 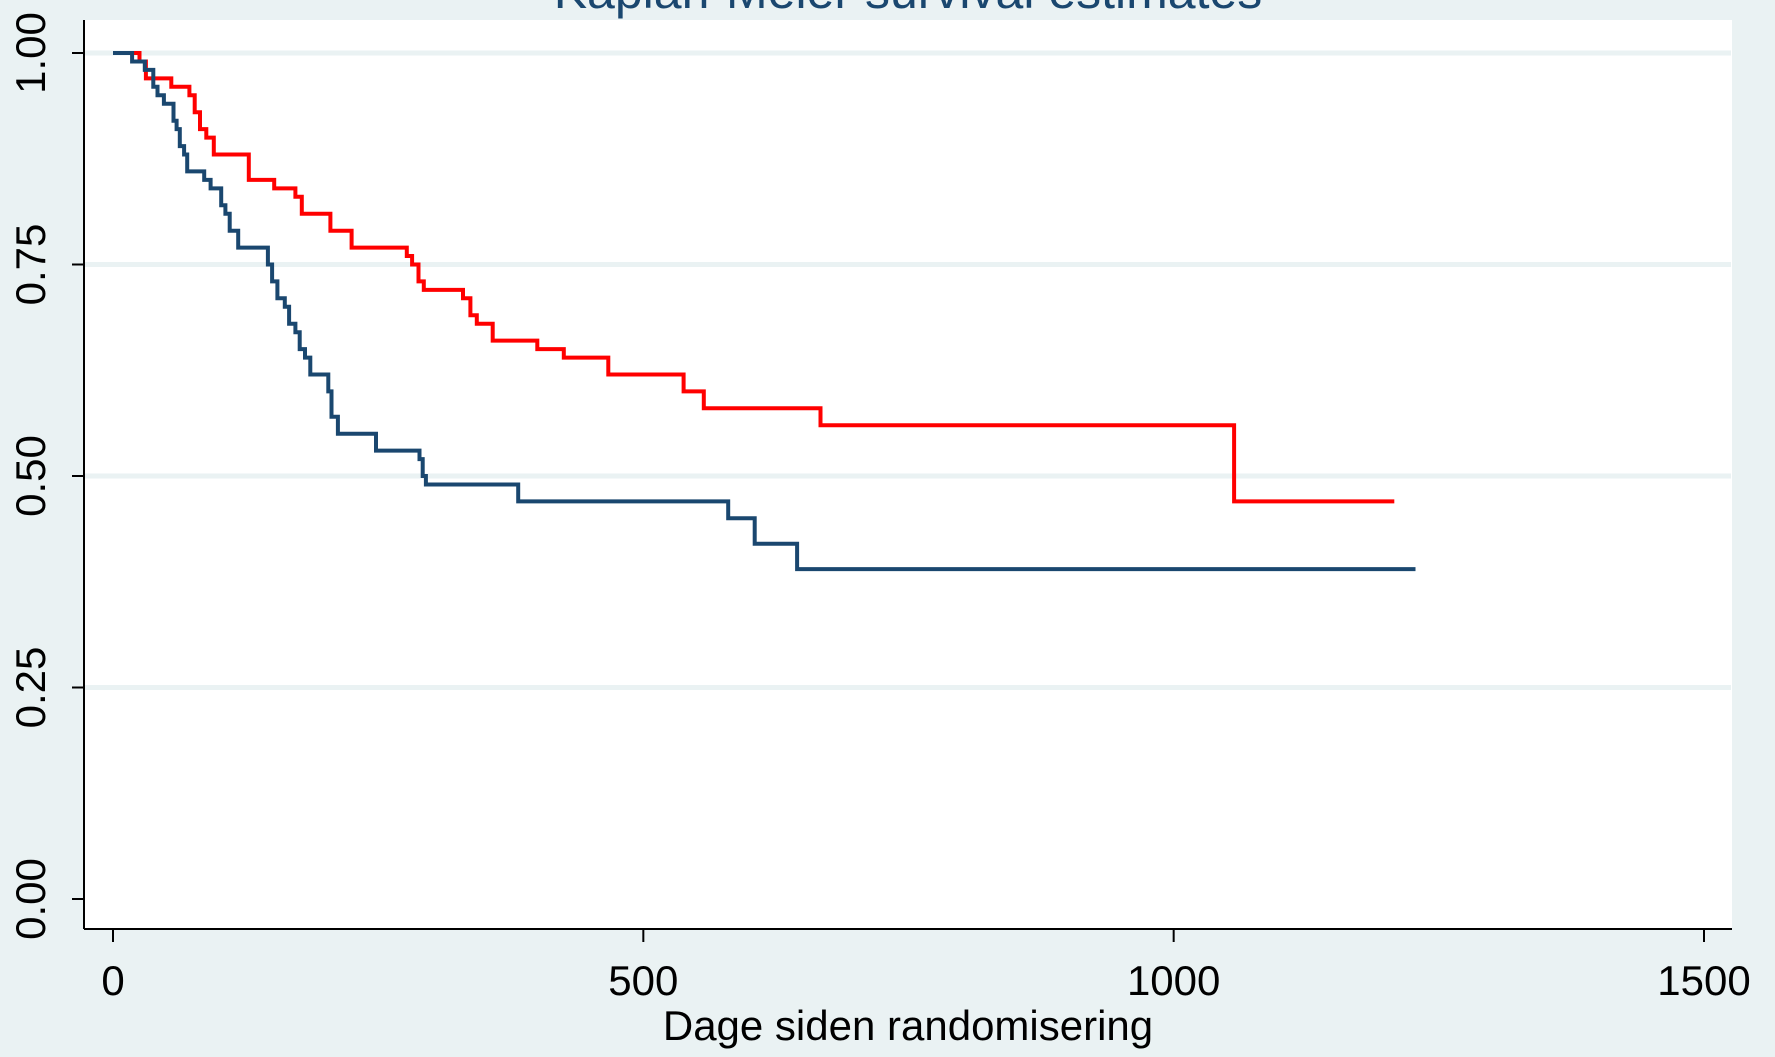 What do you see at coordinates (30, 53) in the screenshot?
I see `y-tick-label: 1.00` at bounding box center [30, 53].